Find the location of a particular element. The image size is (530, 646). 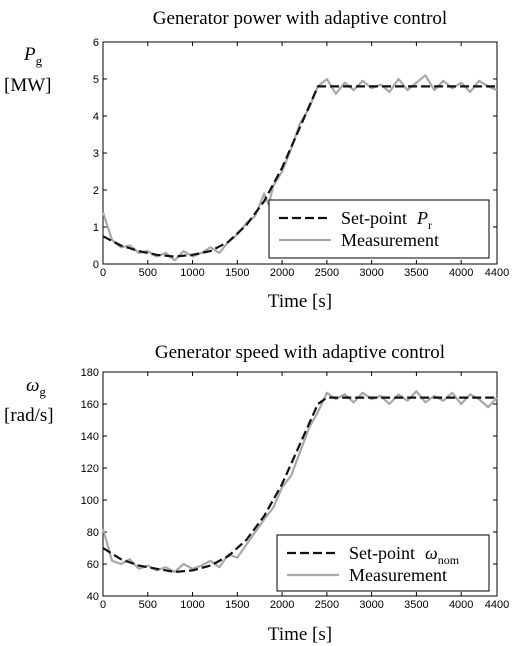

y-tick-label: 140 is located at coordinates (90, 437).